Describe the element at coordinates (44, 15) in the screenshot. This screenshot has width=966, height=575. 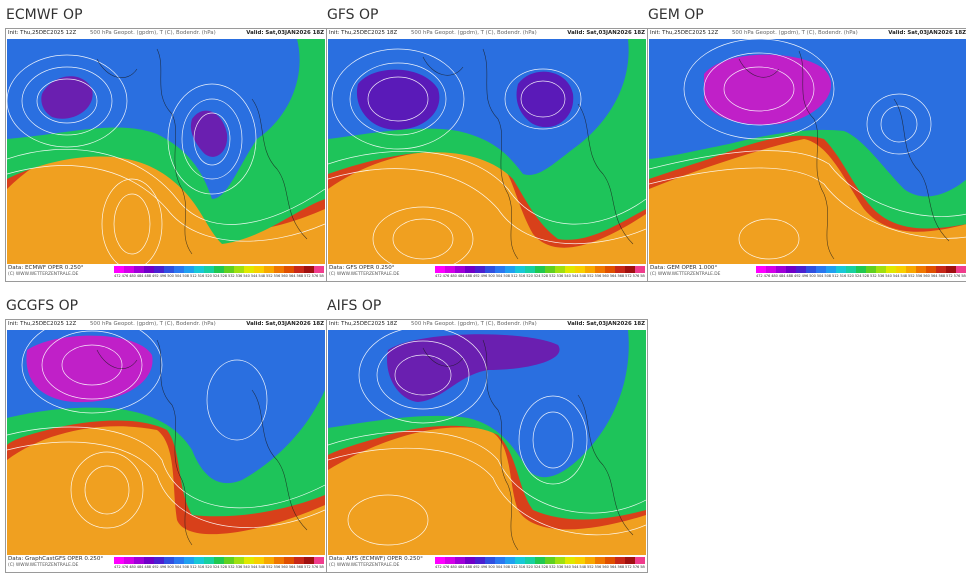
I see `panel-title: ECMWF OP` at that location.